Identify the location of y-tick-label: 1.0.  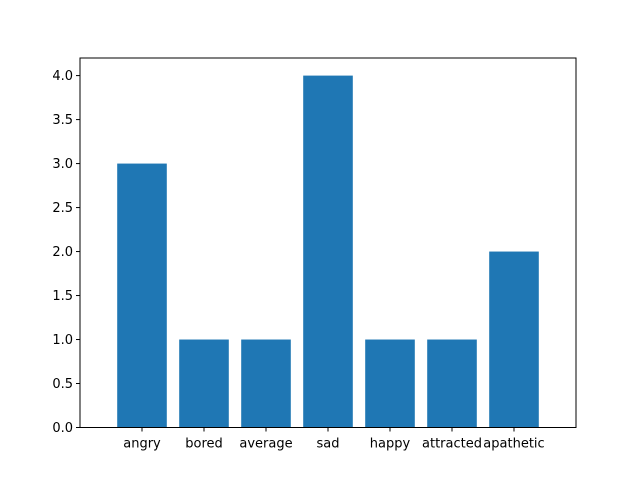
(62, 340).